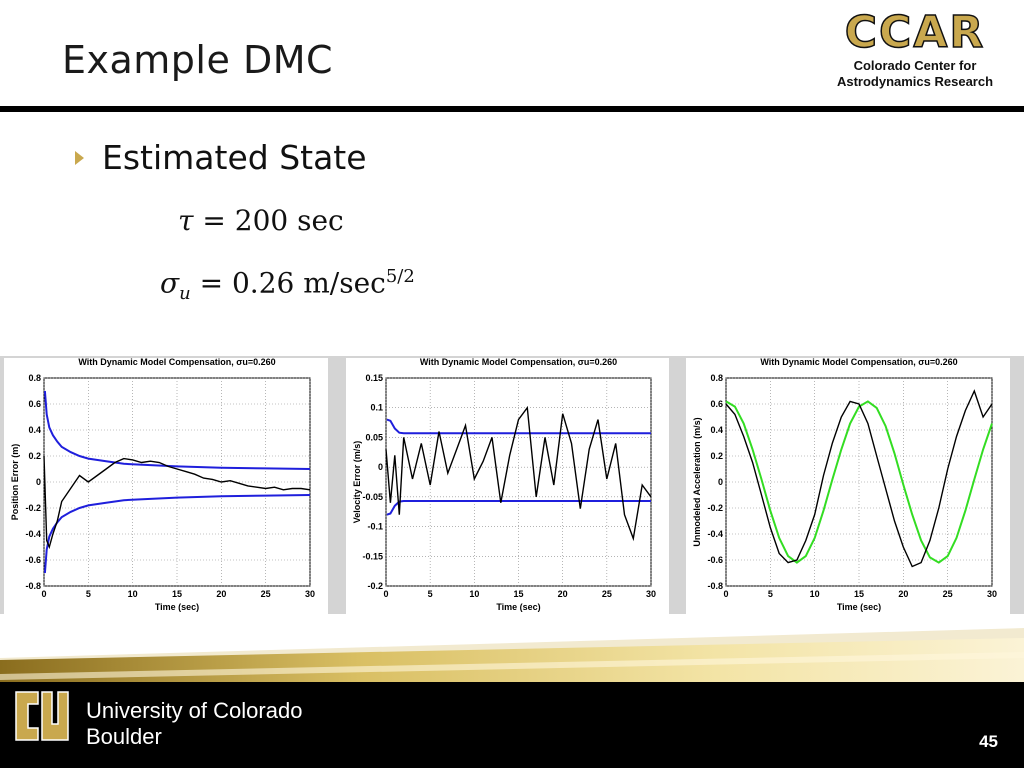 This screenshot has width=1024, height=768. What do you see at coordinates (376, 408) in the screenshot?
I see `y-tick-label: 0.1` at bounding box center [376, 408].